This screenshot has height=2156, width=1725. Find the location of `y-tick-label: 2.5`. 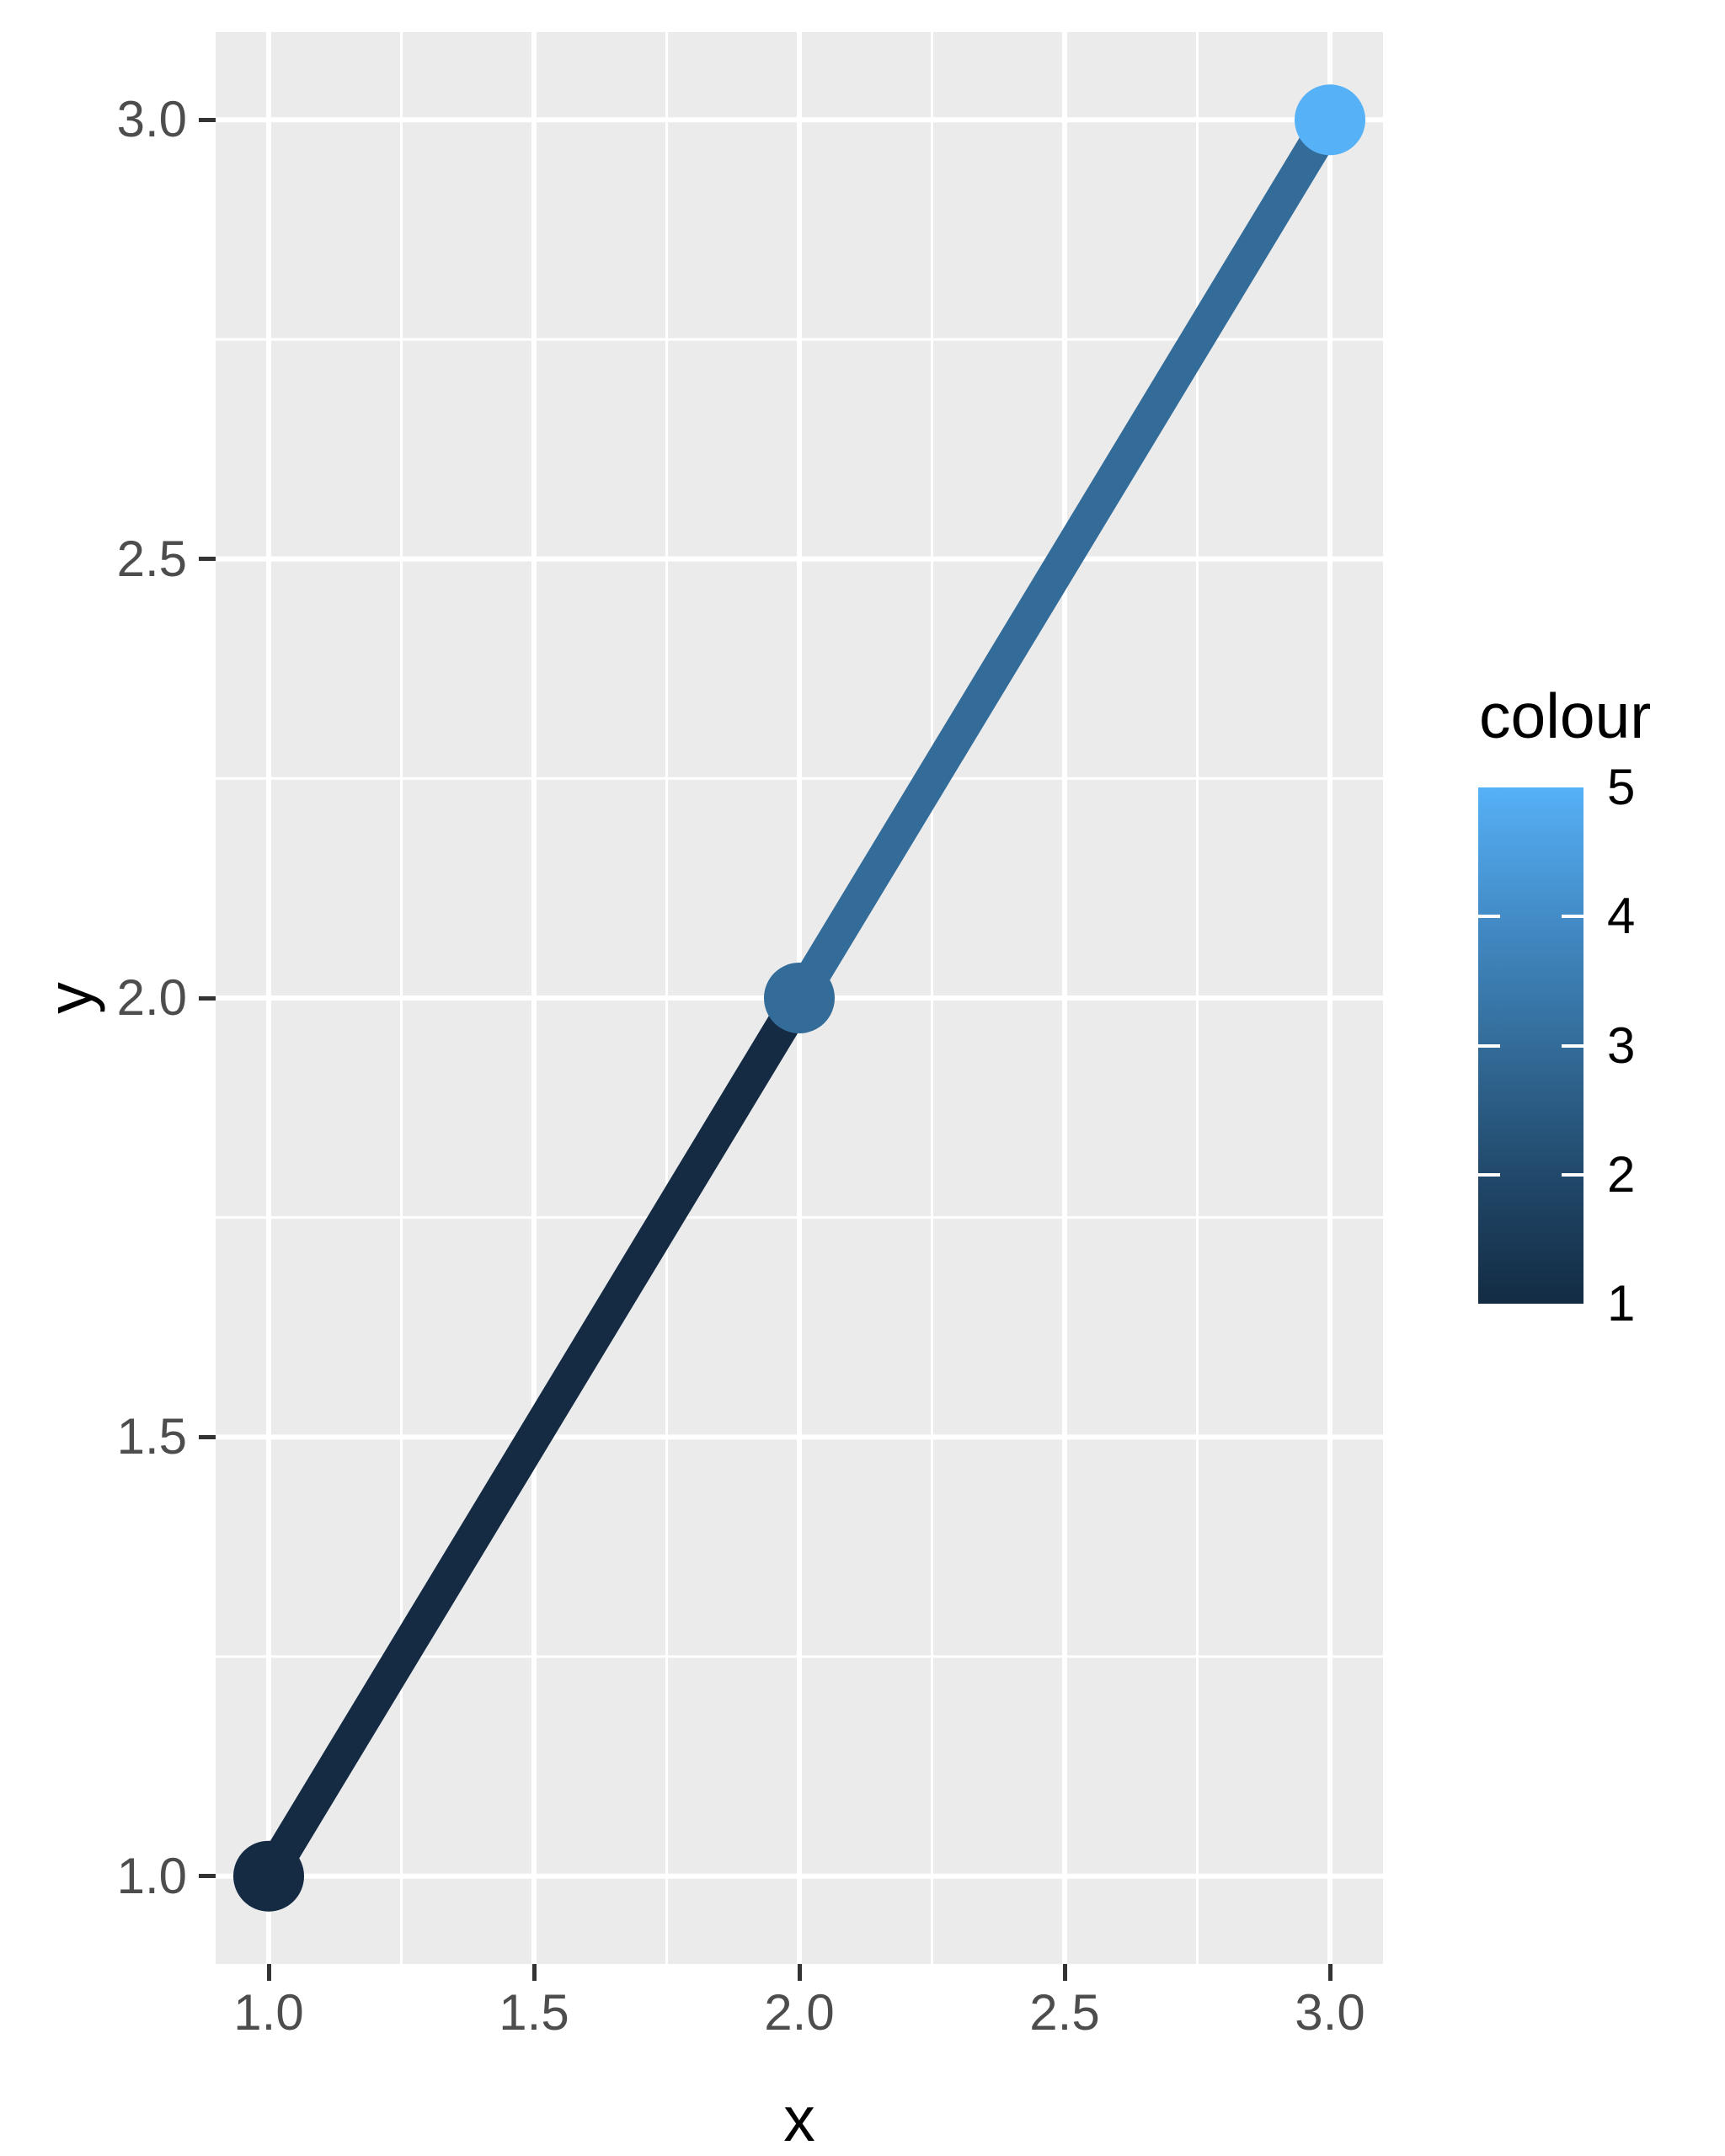

y-tick-label: 2.5 is located at coordinates (151, 558).